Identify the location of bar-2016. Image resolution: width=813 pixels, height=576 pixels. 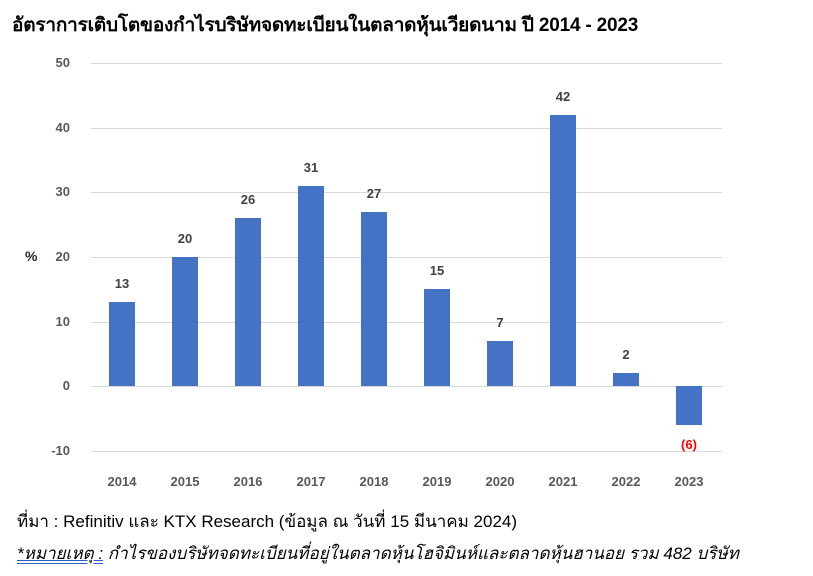
(248, 302).